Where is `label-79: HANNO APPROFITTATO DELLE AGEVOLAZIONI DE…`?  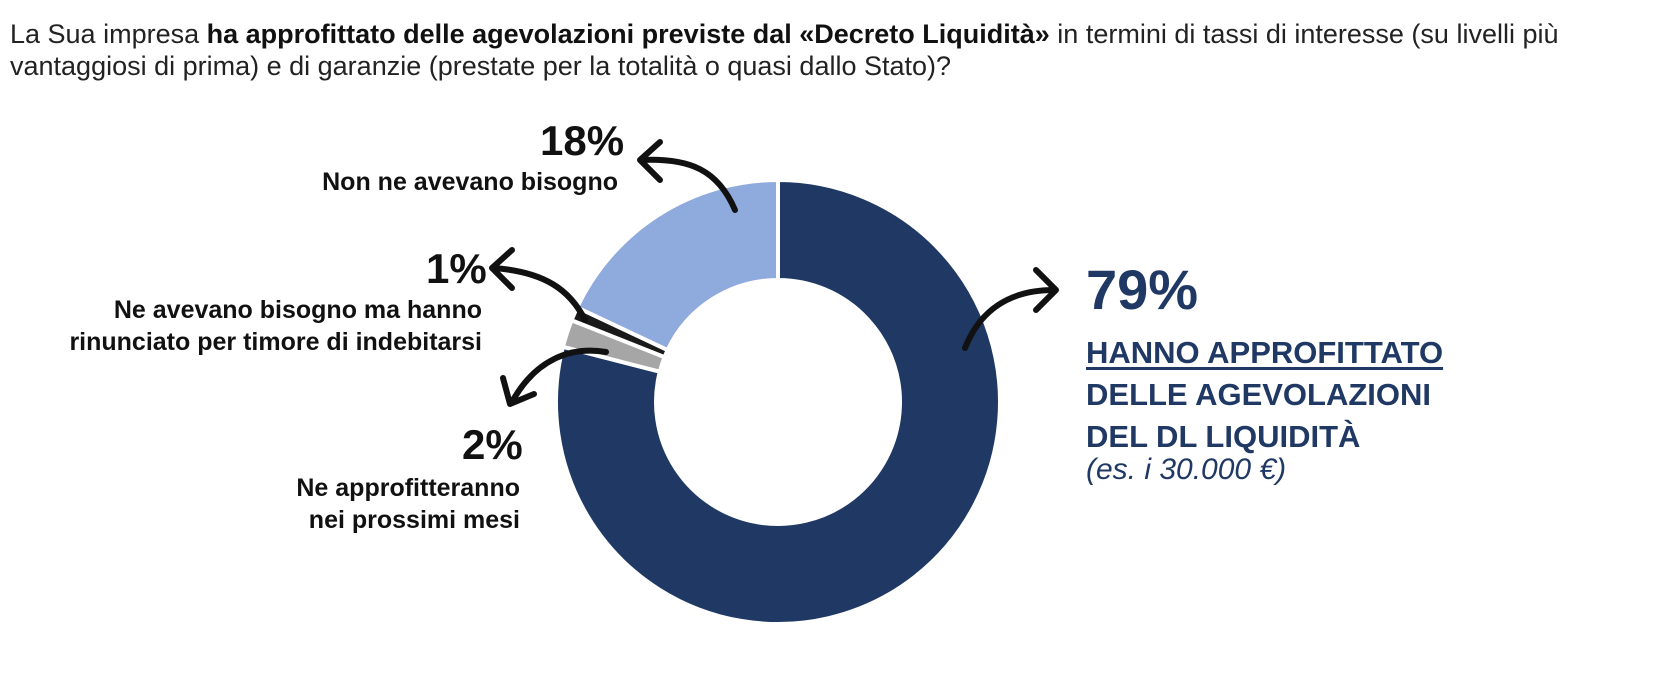 label-79: HANNO APPROFITTATO DELLE AGEVOLAZIONI DE… is located at coordinates (1265, 394).